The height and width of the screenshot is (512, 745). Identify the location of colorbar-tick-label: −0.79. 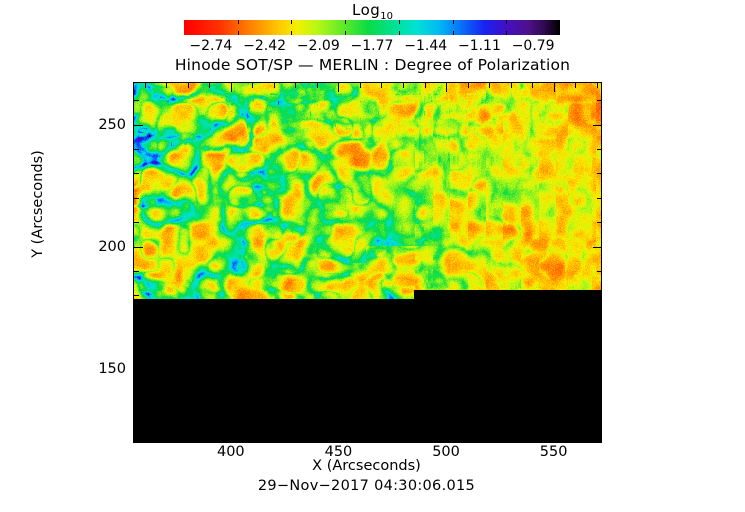
(533, 46).